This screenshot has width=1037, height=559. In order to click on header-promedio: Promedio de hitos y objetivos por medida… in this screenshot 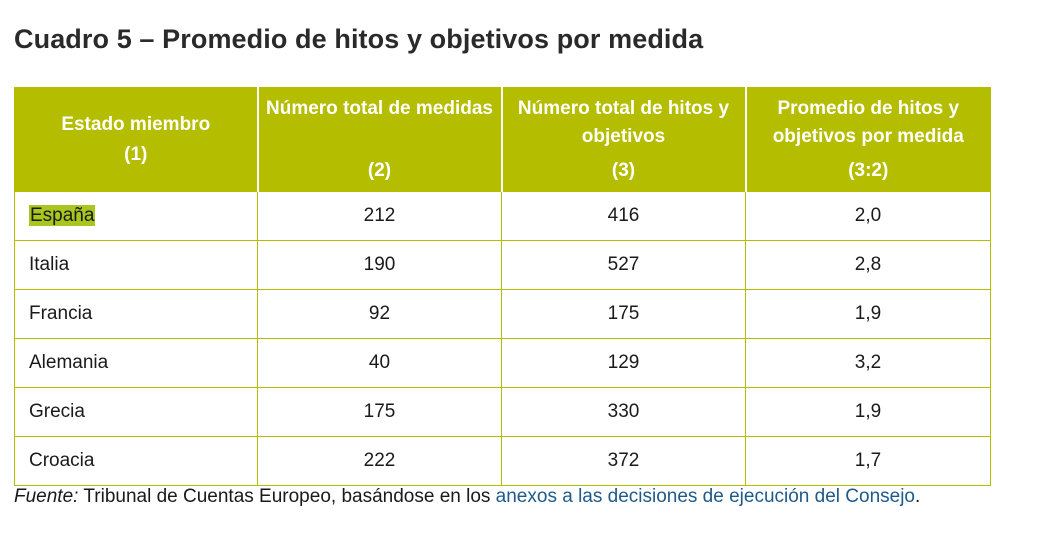, I will do `click(867, 139)`.